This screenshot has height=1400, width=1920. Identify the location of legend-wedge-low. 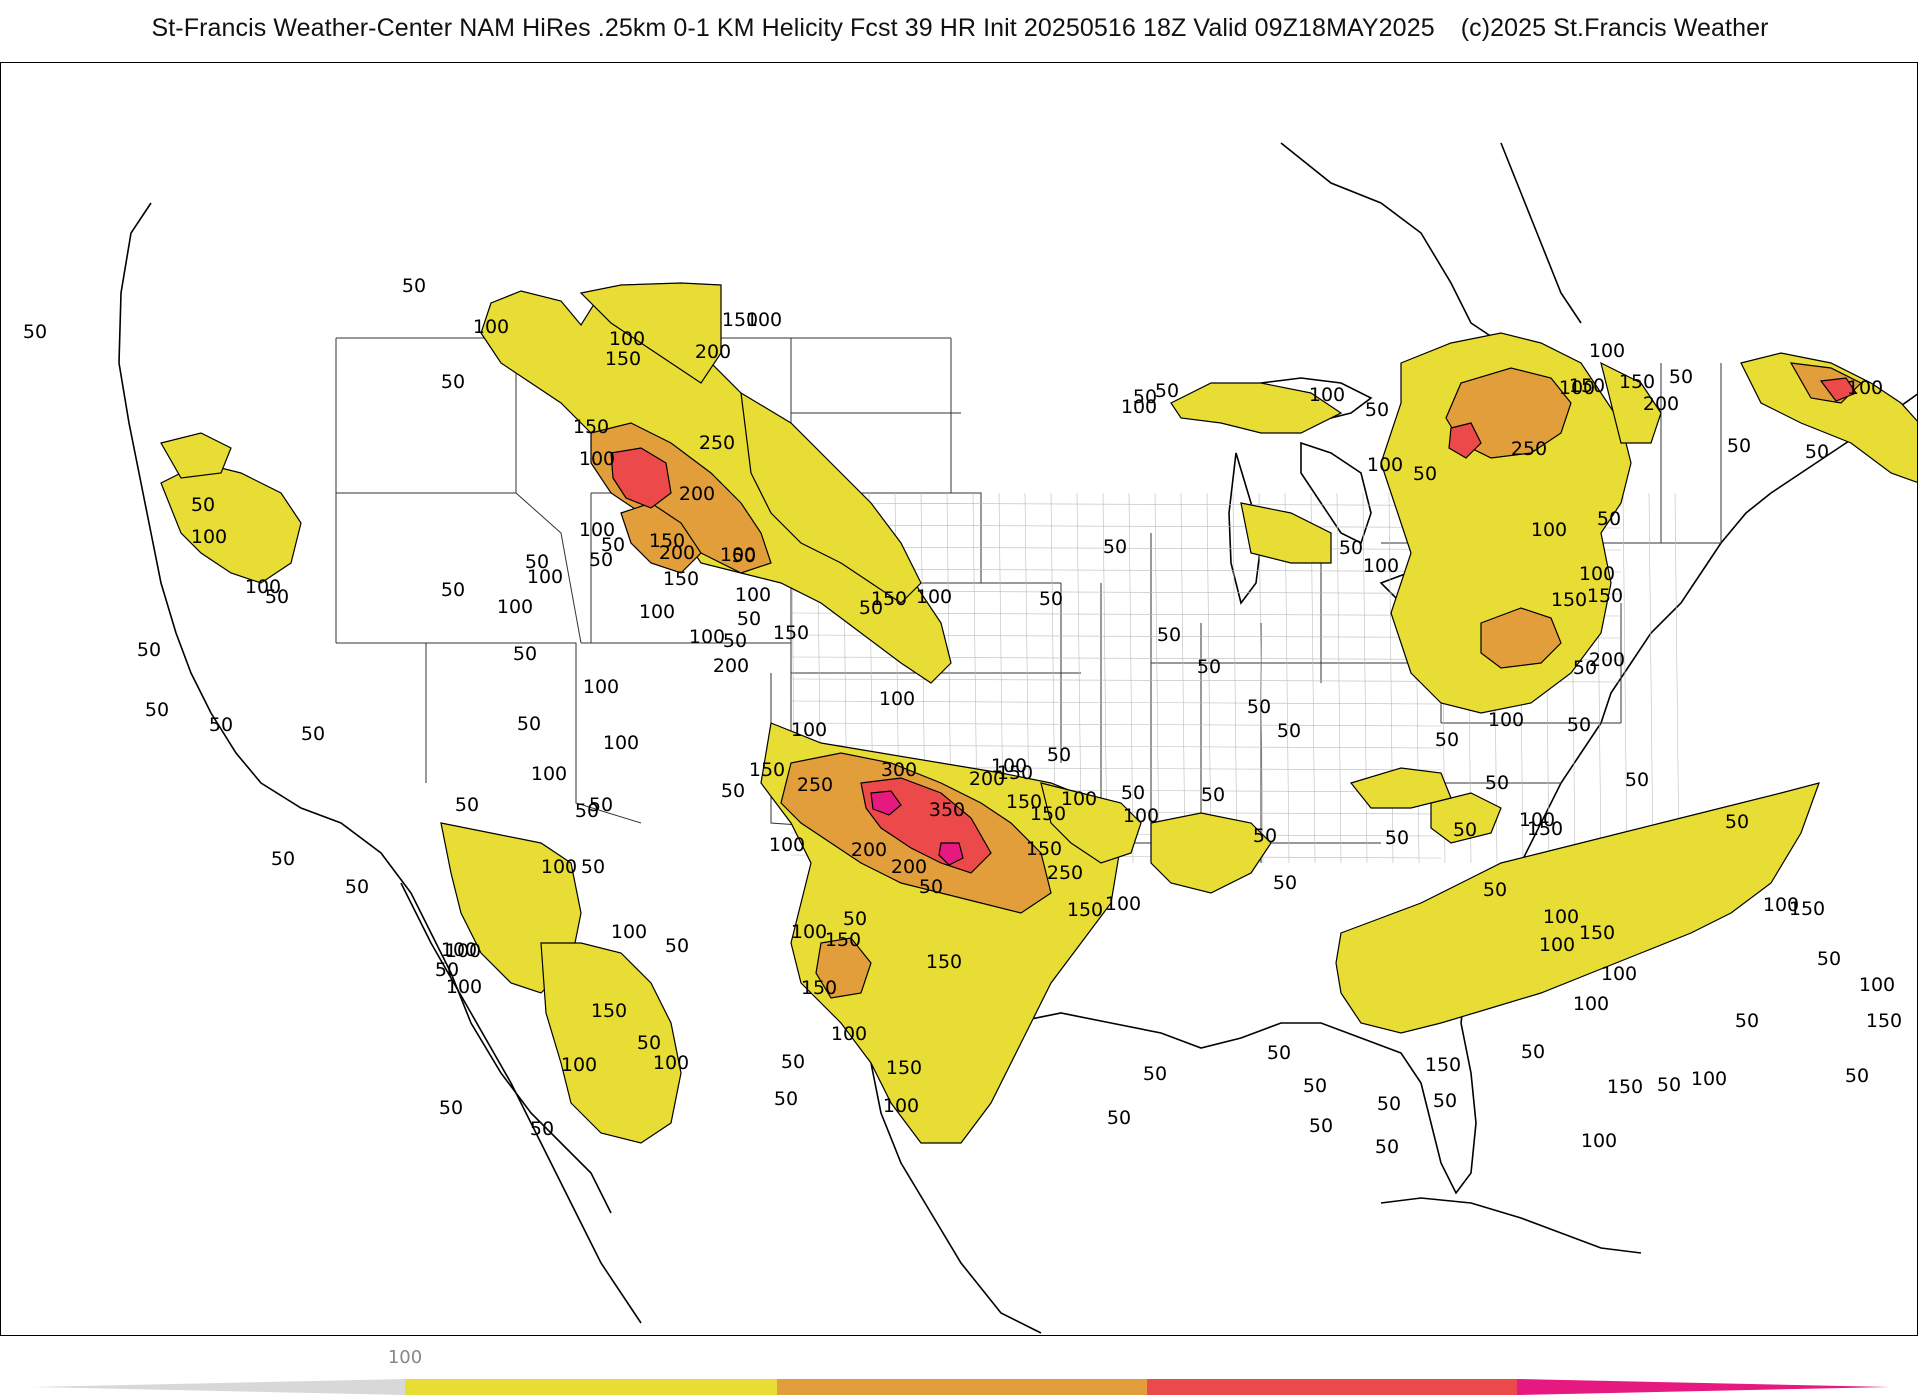
(218, 1387).